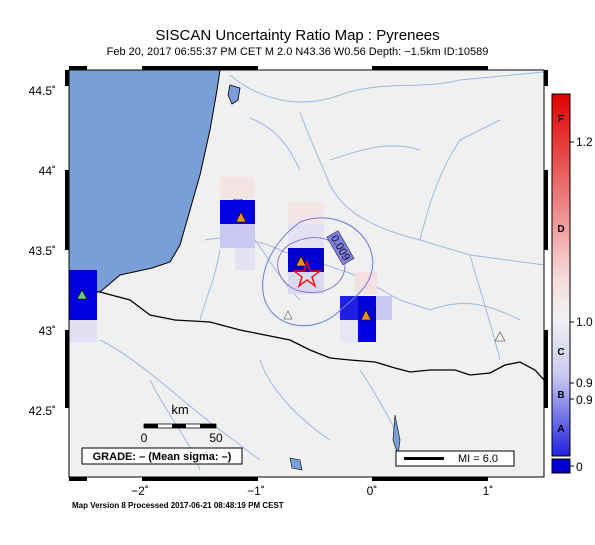 The width and height of the screenshot is (595, 545). Describe the element at coordinates (560, 229) in the screenshot. I see `colorbar-letter: D` at that location.